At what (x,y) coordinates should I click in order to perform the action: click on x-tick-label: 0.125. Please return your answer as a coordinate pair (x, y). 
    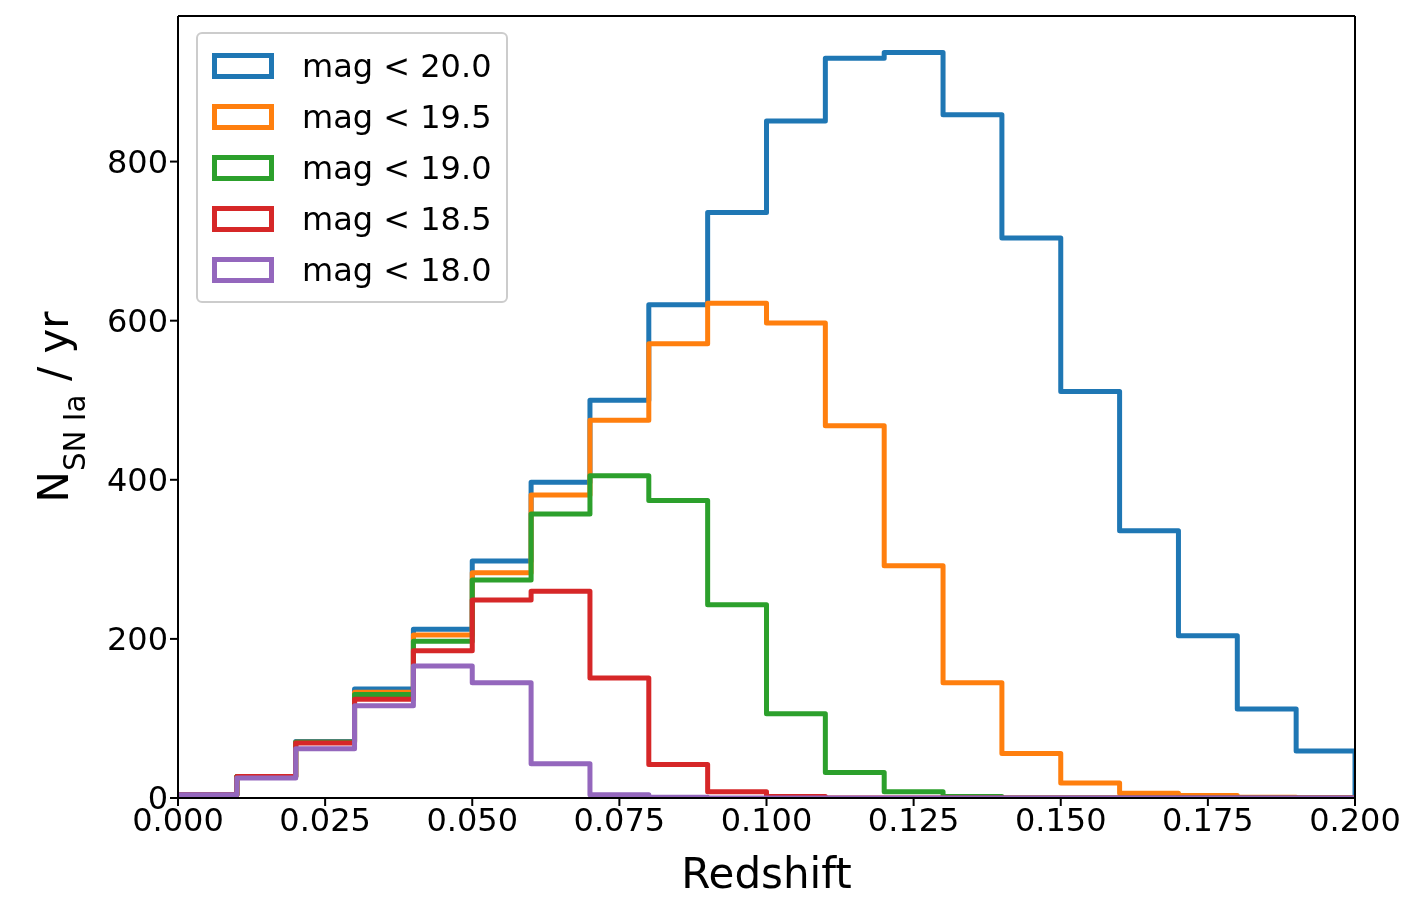
    Looking at the image, I should click on (913, 819).